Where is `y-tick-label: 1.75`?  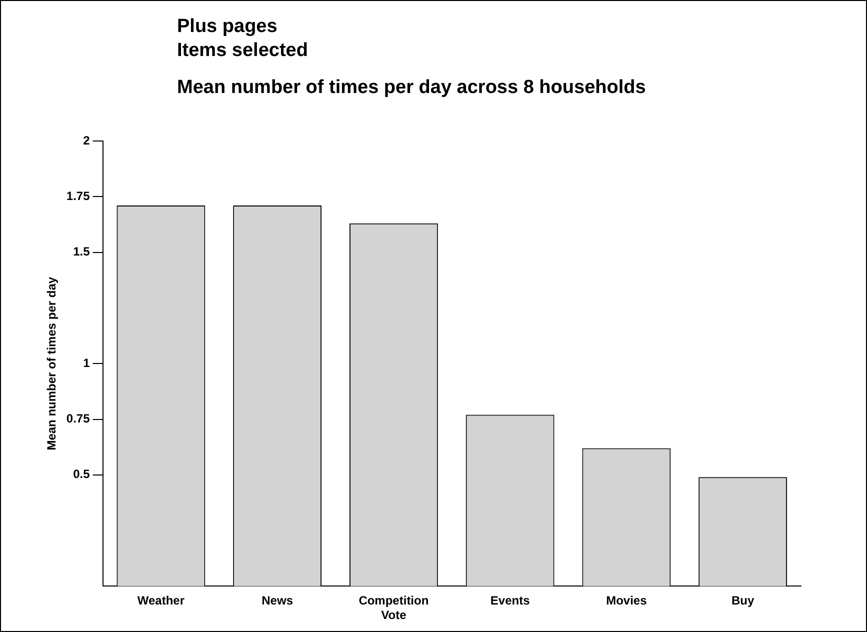 y-tick-label: 1.75 is located at coordinates (78, 195).